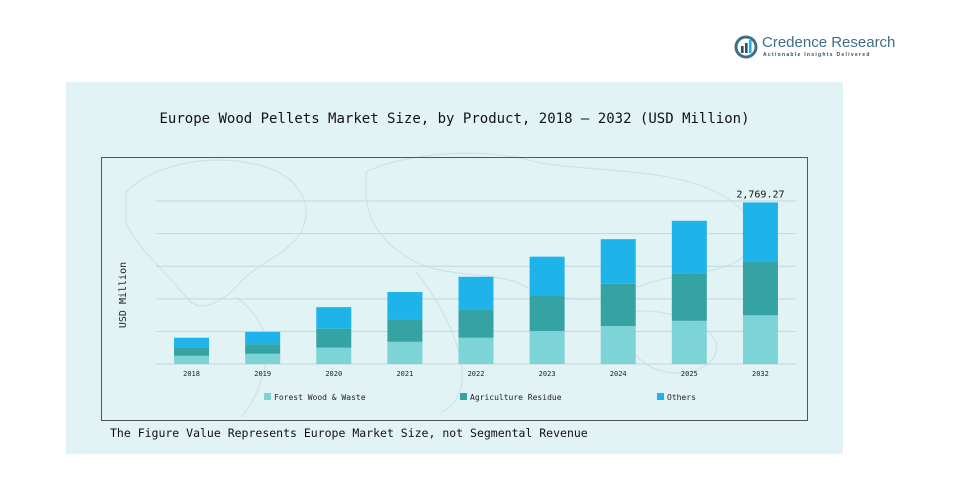  What do you see at coordinates (746, 47) in the screenshot?
I see `brand-mark-icon` at bounding box center [746, 47].